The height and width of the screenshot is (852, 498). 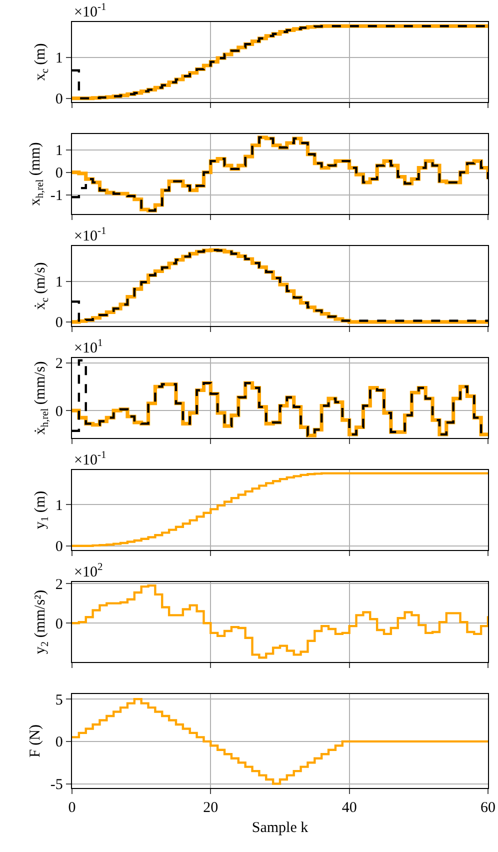 I want to click on y-tick-label: 5, so click(x=59, y=700).